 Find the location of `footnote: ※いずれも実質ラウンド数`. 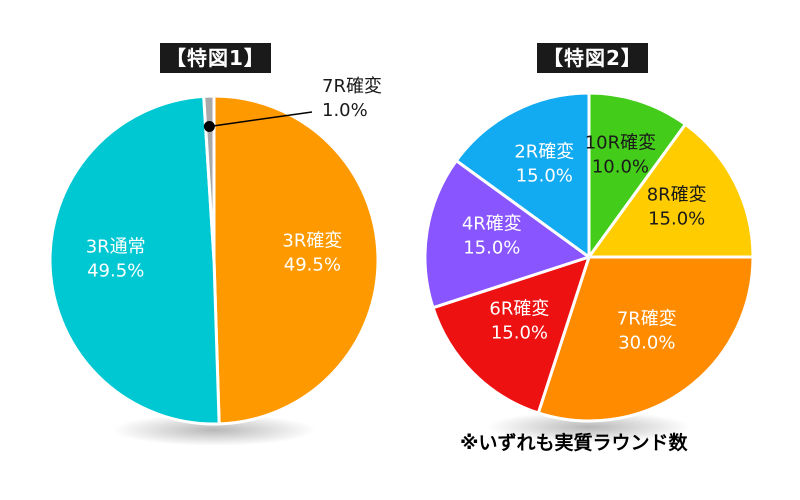

footnote: ※いずれも実質ラウンド数 is located at coordinates (574, 443).